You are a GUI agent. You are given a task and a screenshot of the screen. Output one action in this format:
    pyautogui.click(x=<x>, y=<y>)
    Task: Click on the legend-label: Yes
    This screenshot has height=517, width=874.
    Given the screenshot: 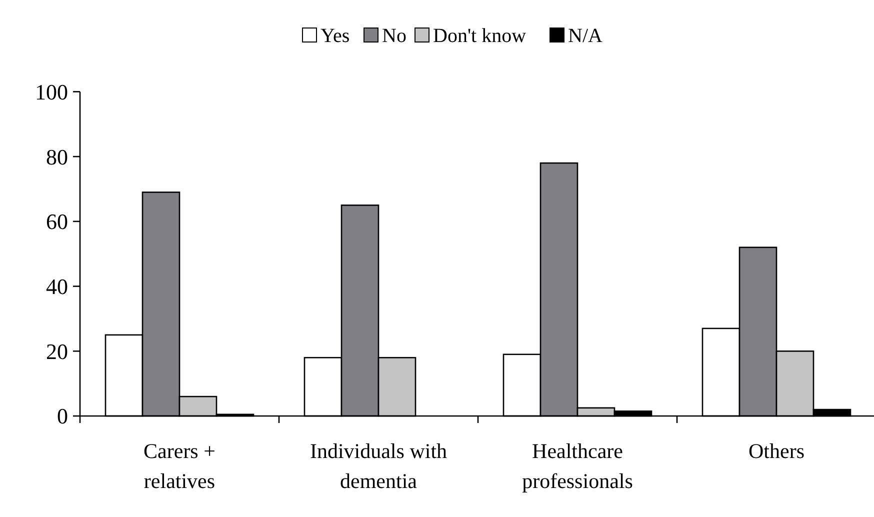 What is the action you would take?
    pyautogui.click(x=335, y=36)
    